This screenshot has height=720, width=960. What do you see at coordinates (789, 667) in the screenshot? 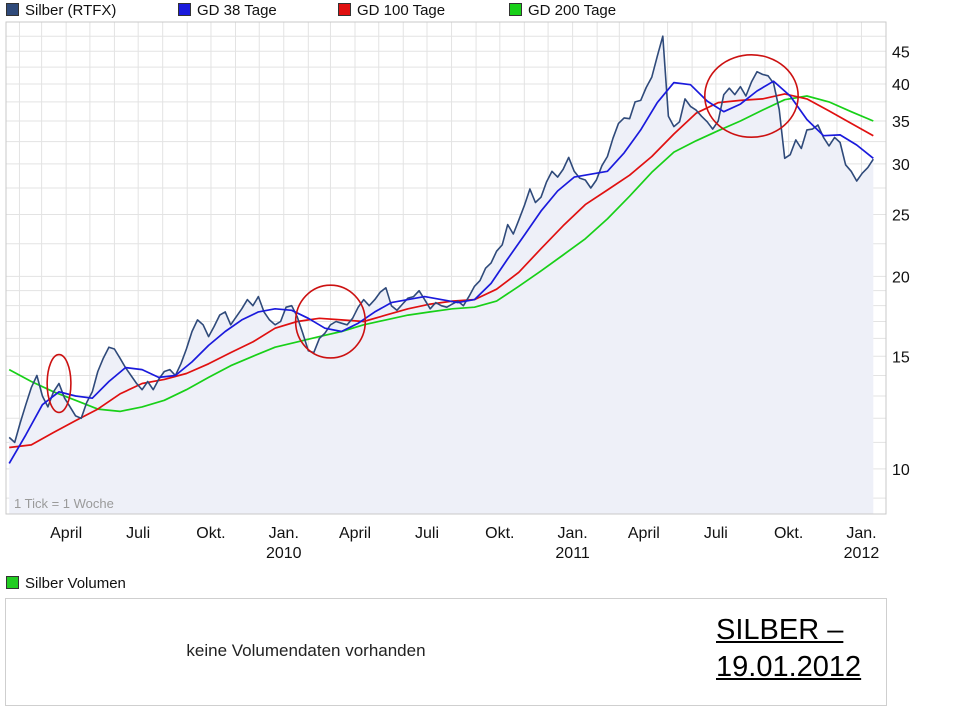
I see `stamp-line-2: 19.01.2012` at bounding box center [789, 667].